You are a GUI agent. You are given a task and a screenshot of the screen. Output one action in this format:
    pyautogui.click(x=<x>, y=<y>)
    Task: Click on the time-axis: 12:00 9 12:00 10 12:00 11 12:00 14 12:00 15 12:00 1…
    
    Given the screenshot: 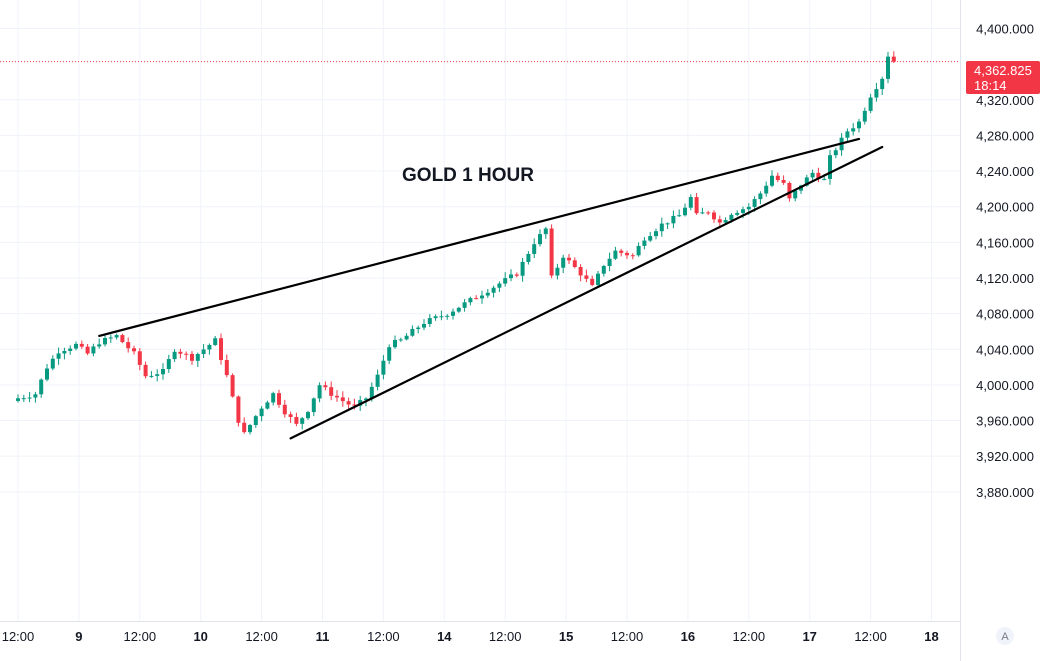 What is the action you would take?
    pyautogui.click(x=480, y=633)
    